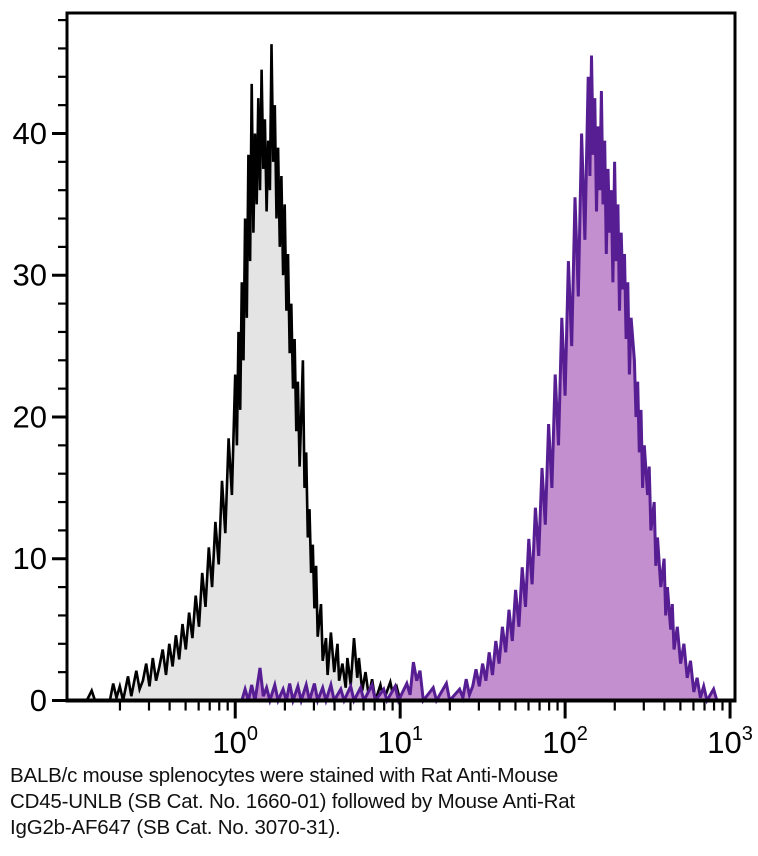  What do you see at coordinates (38, 700) in the screenshot?
I see `y-tick-label: 0` at bounding box center [38, 700].